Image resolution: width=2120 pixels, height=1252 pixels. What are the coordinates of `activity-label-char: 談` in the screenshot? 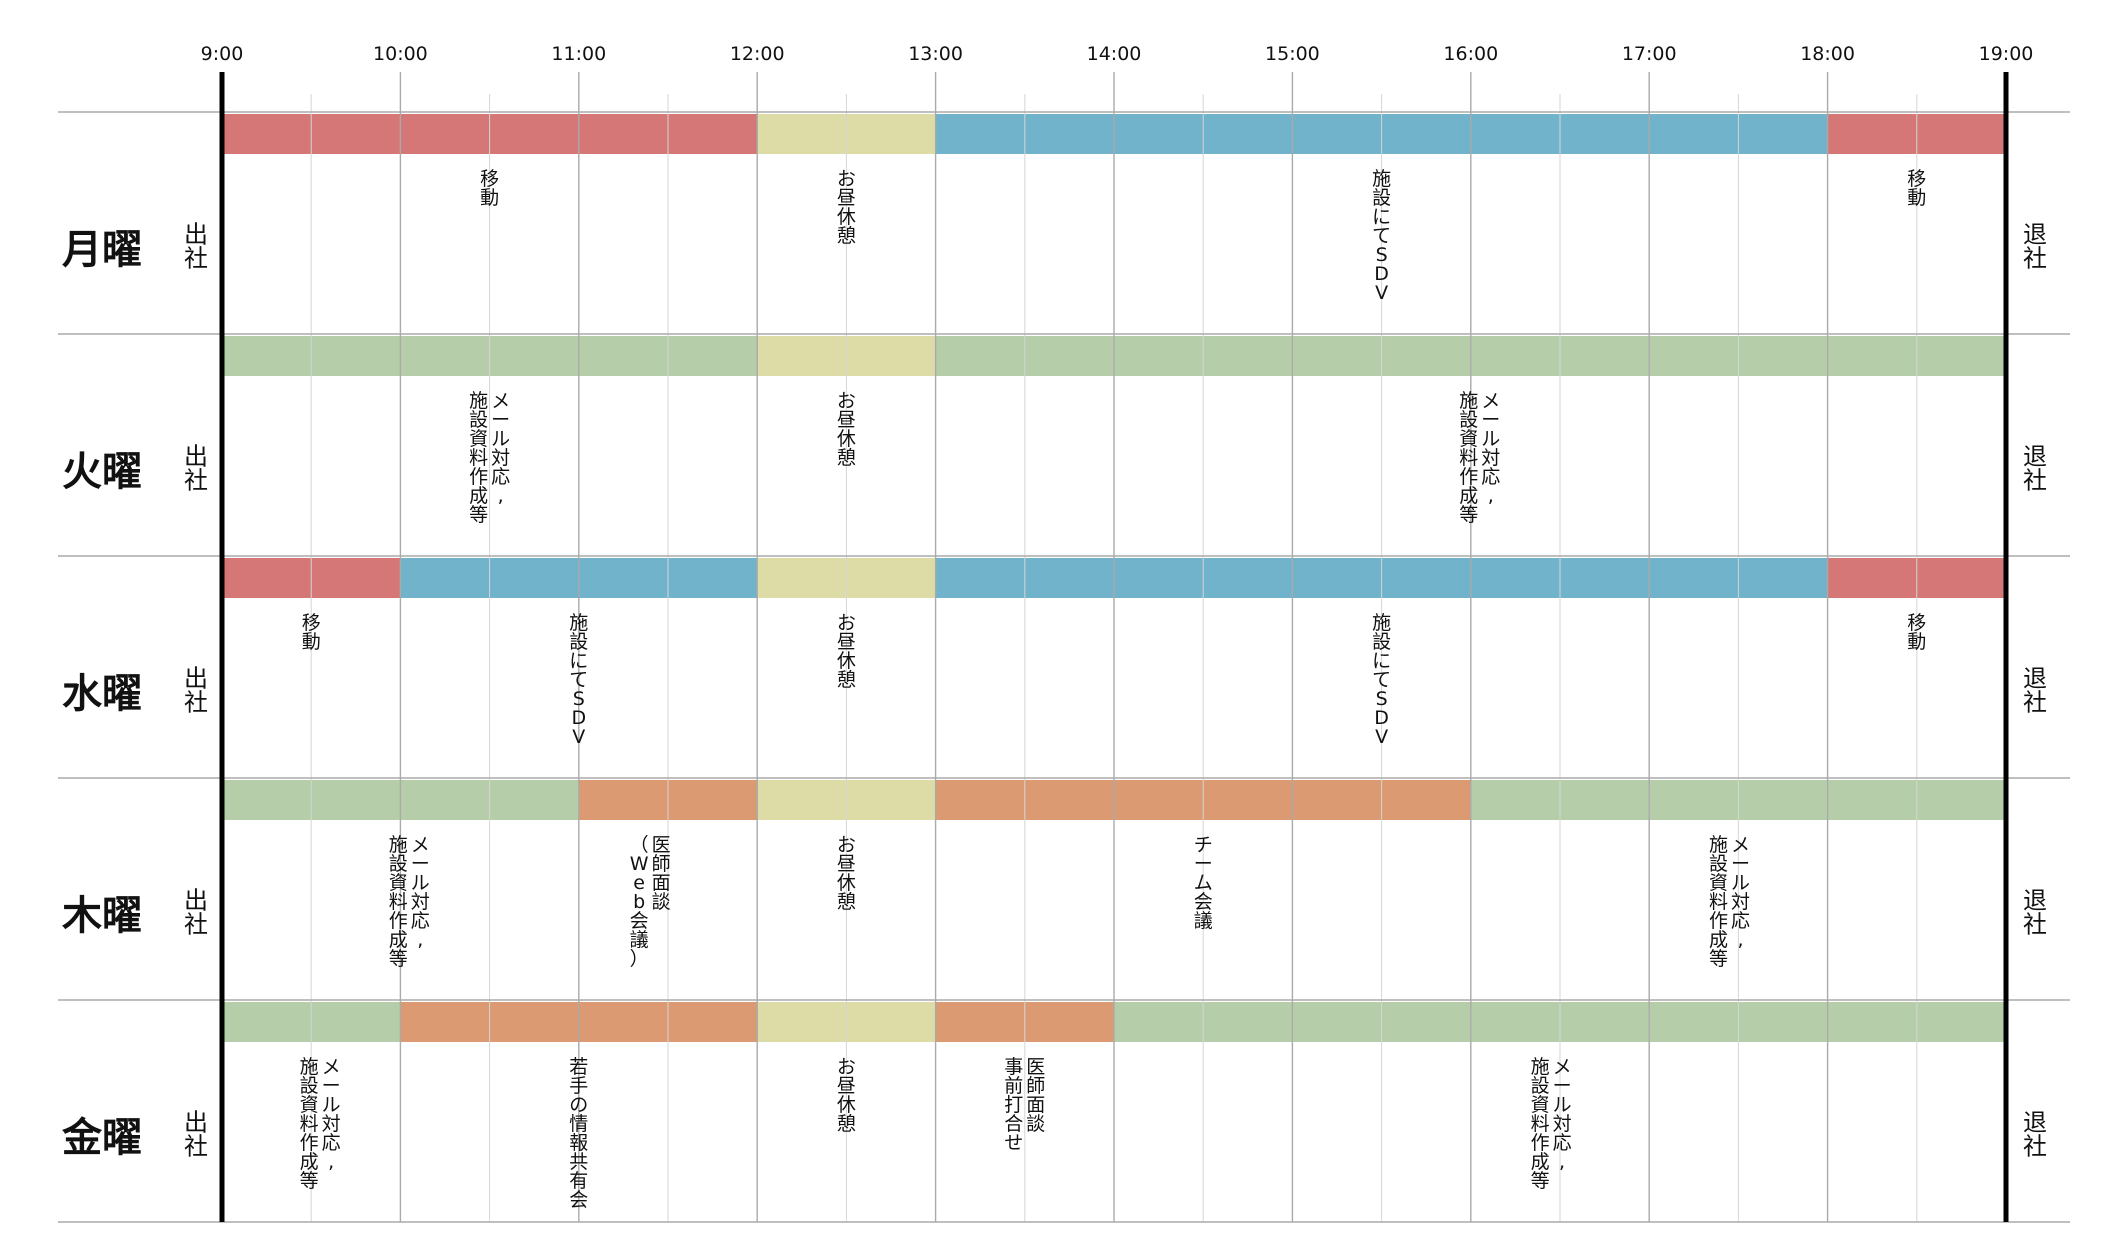 It's located at (1035, 1124).